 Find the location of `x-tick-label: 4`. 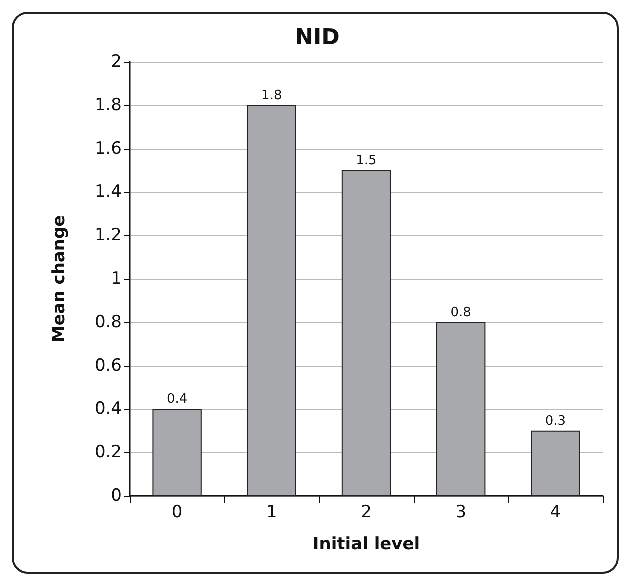

x-tick-label: 4 is located at coordinates (556, 512).